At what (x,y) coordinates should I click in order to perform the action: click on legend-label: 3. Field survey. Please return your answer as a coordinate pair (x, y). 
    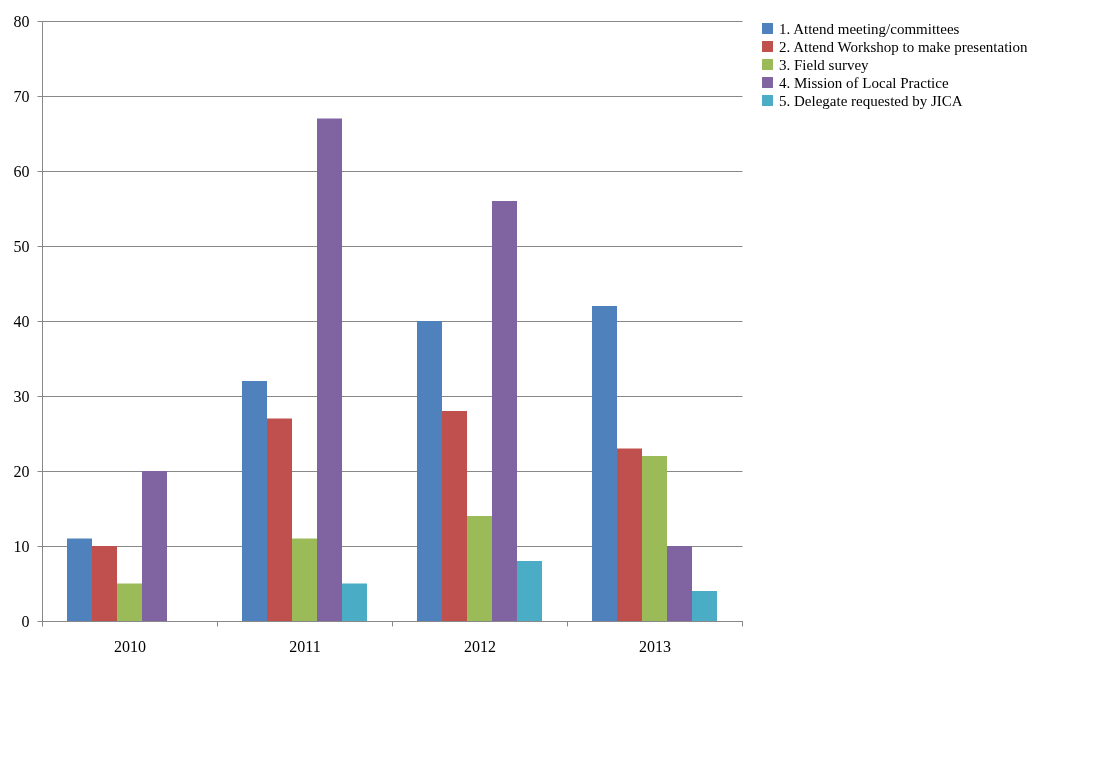
    Looking at the image, I should click on (824, 64).